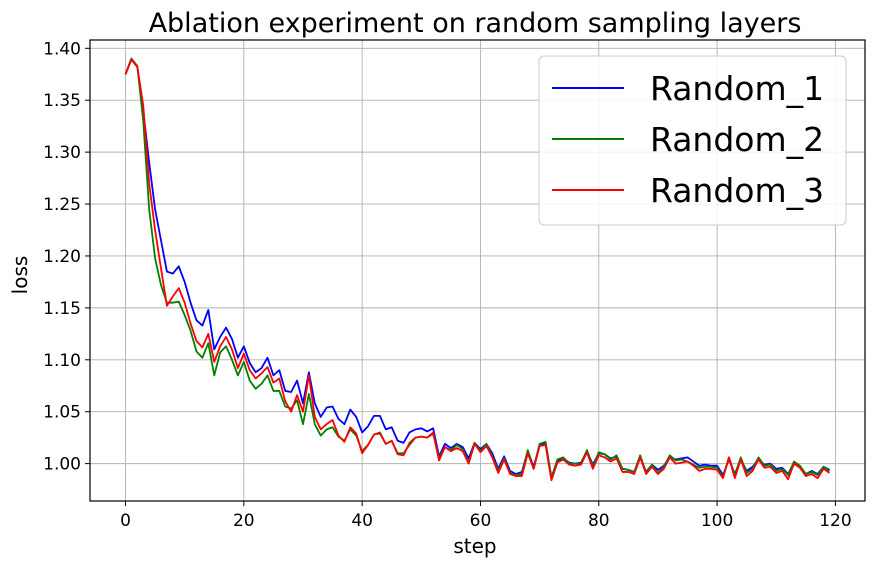 The width and height of the screenshot is (873, 566). I want to click on y-tick-label: 1.25, so click(62, 205).